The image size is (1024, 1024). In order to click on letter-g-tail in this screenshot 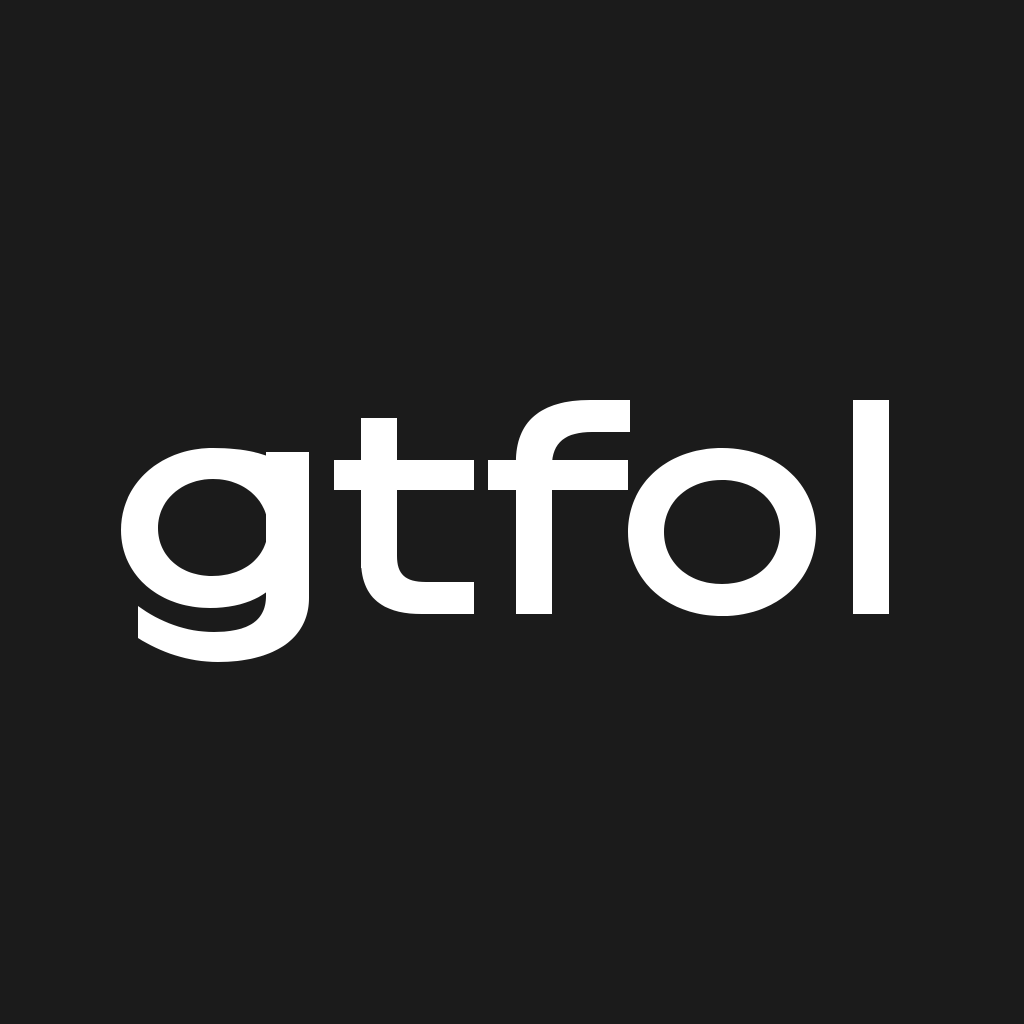, I will do `click(223, 557)`.